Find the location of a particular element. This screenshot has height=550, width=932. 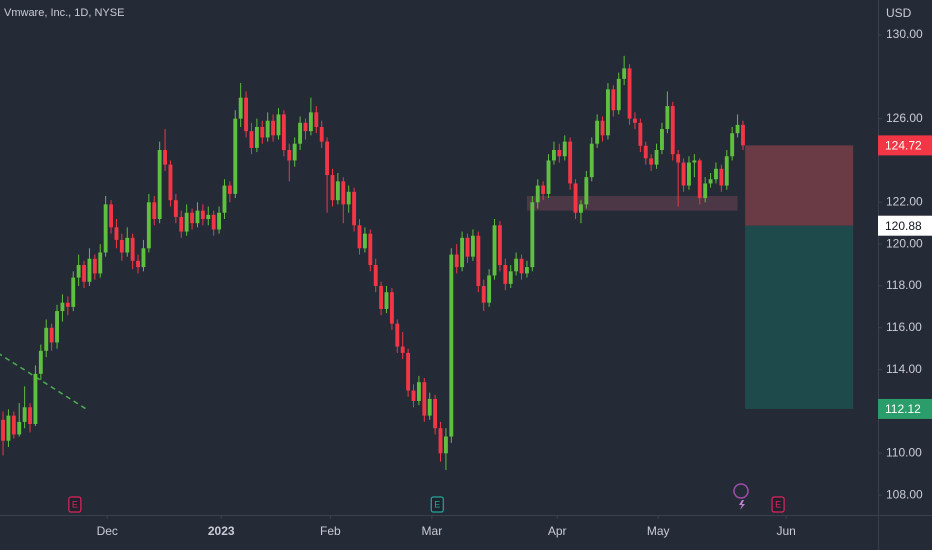

y-tick-label: 126.00 is located at coordinates (904, 118).